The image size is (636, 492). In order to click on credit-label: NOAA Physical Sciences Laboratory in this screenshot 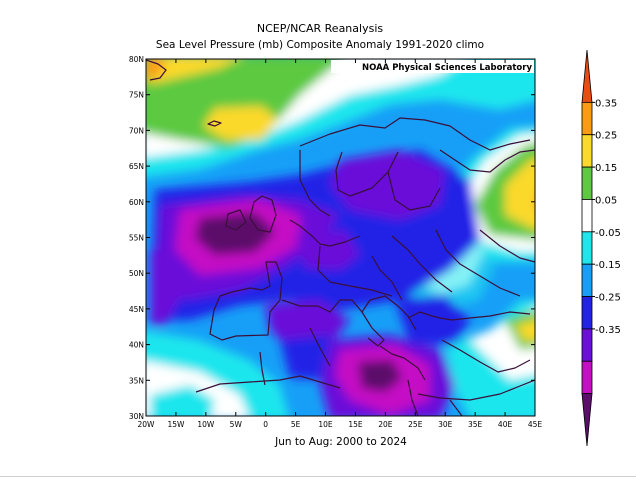, I will do `click(447, 68)`.